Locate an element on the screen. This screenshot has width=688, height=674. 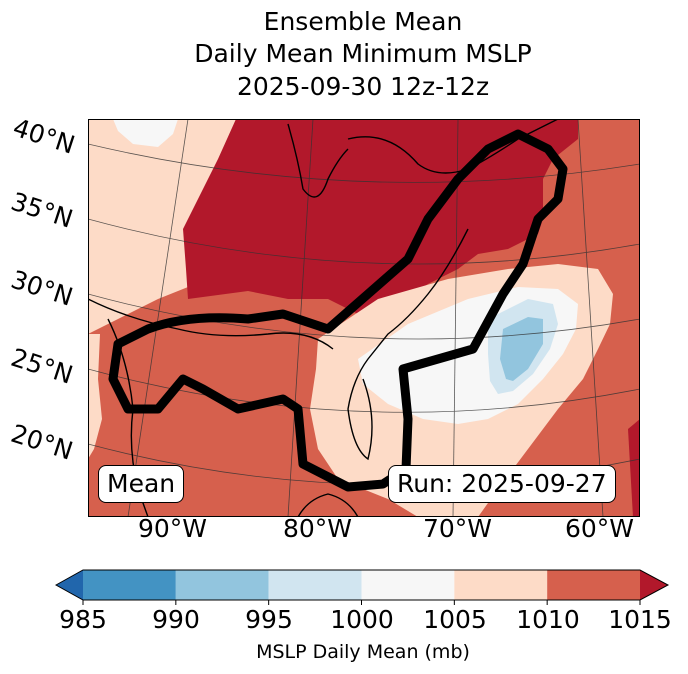
lat-label-25n: 25°N is located at coordinates (42, 366).